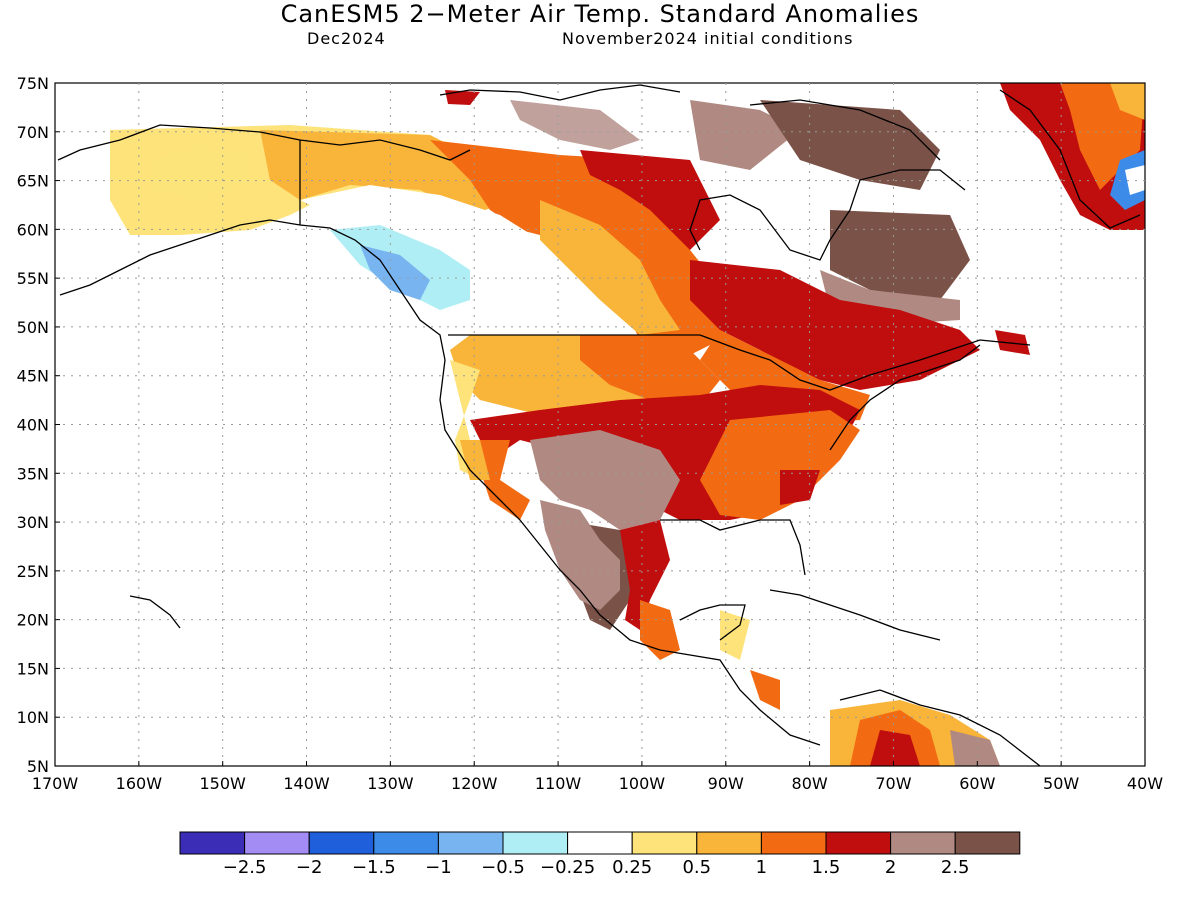 This screenshot has width=1200, height=900. What do you see at coordinates (503, 867) in the screenshot?
I see `colorbar-label: −0.5` at bounding box center [503, 867].